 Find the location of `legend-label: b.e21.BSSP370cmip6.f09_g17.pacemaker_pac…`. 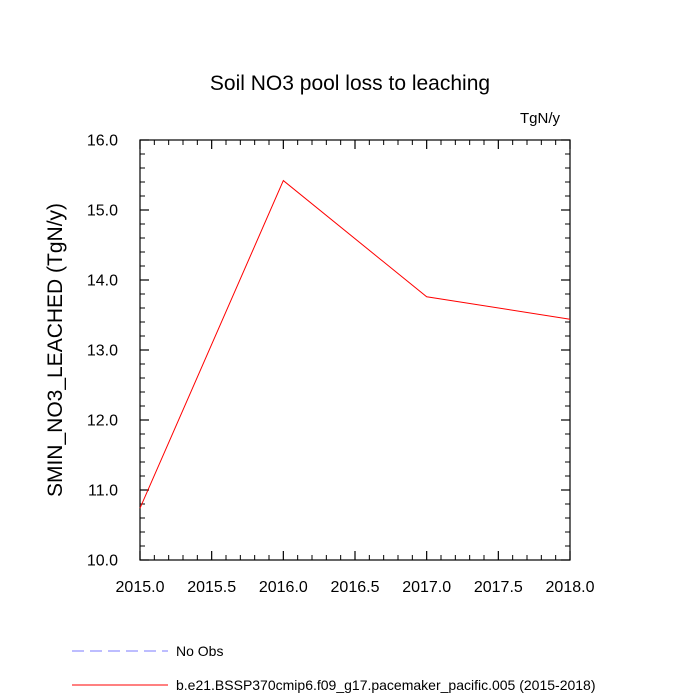

legend-label: b.e21.BSSP370cmip6.f09_g17.pacemaker_pac… is located at coordinates (386, 685).